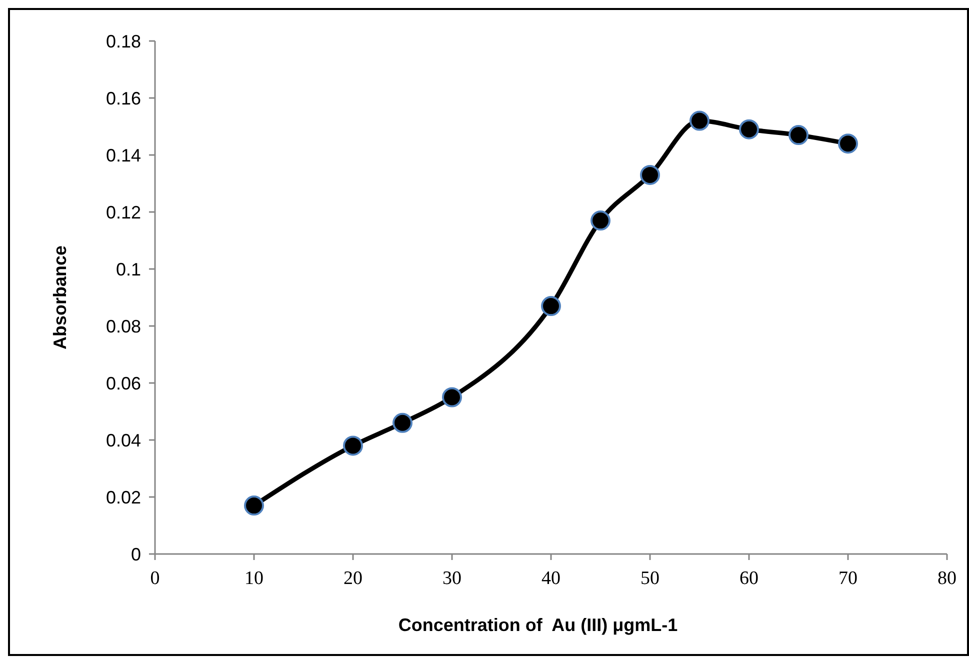 The image size is (969, 664). I want to click on x-tick-label: 10, so click(254, 578).